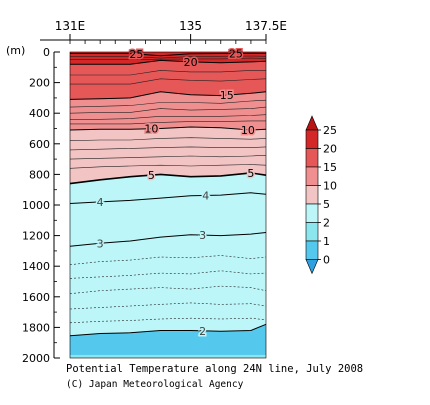  What do you see at coordinates (46, 52) in the screenshot?
I see `y-tick-label: 0` at bounding box center [46, 52].